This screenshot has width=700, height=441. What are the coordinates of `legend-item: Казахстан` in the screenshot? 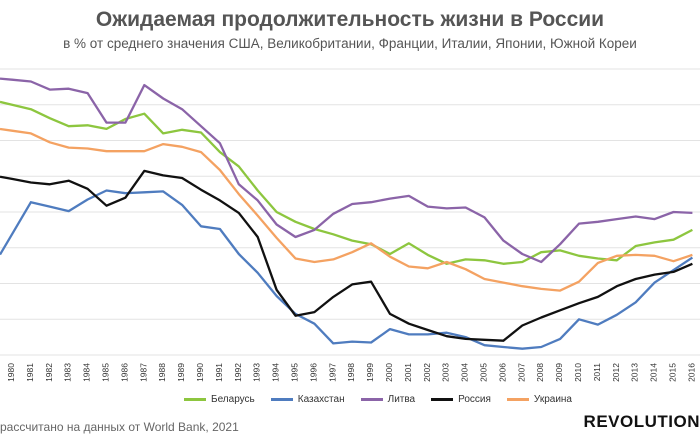 It's located at (307, 399).